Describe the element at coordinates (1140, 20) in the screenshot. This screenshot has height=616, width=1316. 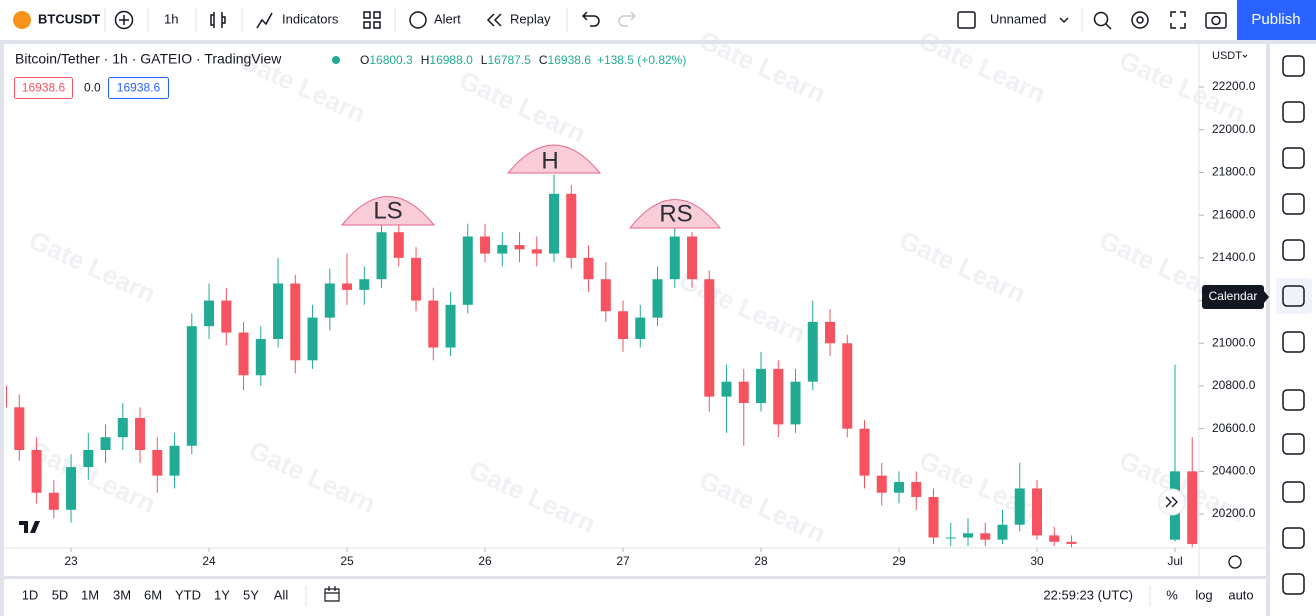
I see `settings` at that location.